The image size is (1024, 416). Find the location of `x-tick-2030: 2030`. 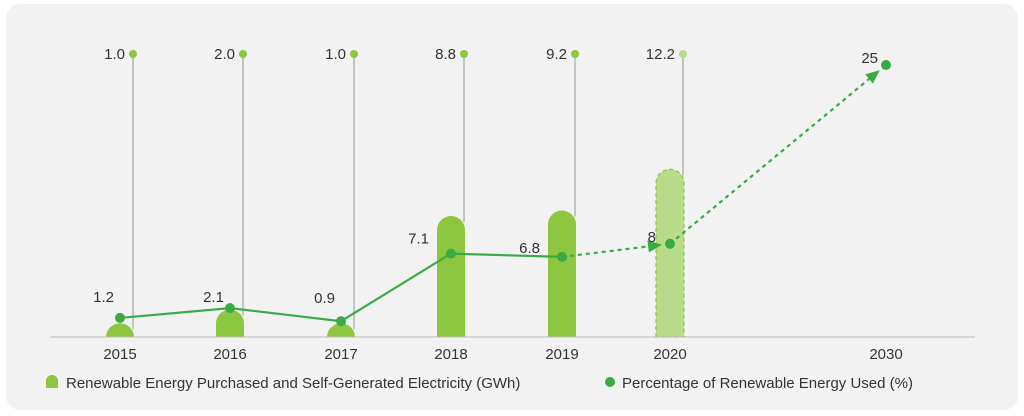

x-tick-2030: 2030 is located at coordinates (885, 354).